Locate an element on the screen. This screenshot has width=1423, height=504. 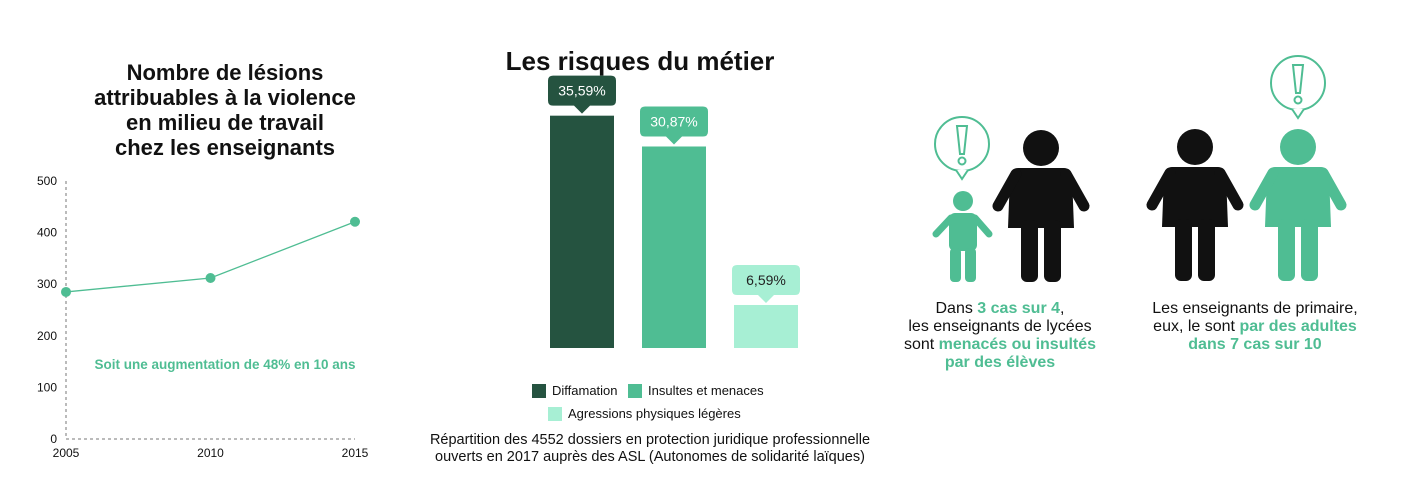
data-point-2015 is located at coordinates (355, 221).